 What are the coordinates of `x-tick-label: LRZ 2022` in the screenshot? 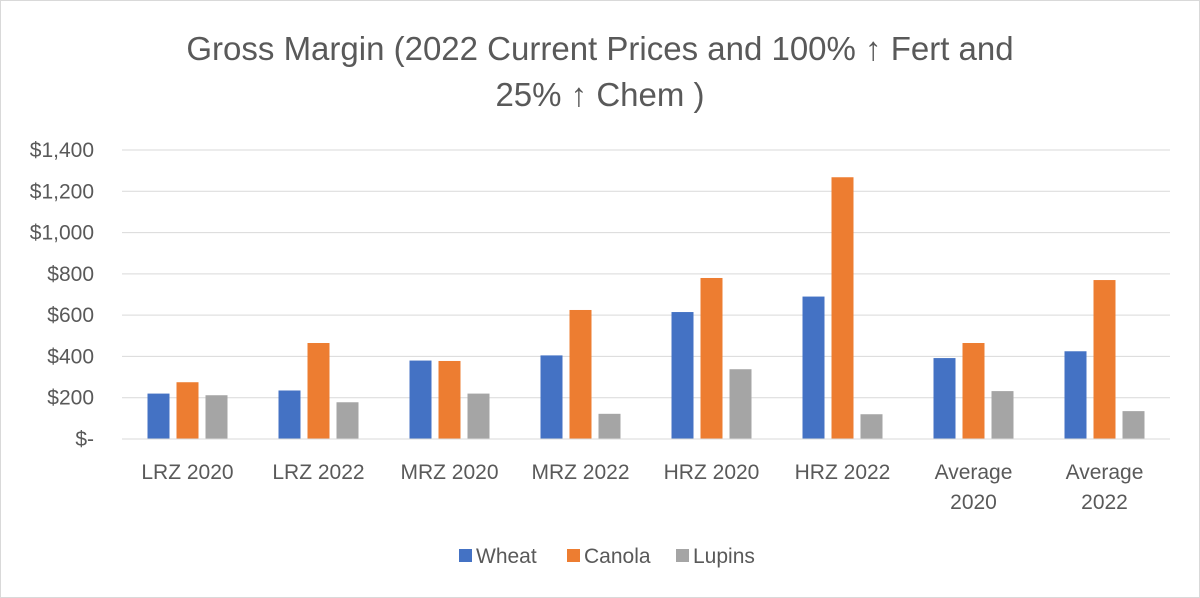 It's located at (318, 472).